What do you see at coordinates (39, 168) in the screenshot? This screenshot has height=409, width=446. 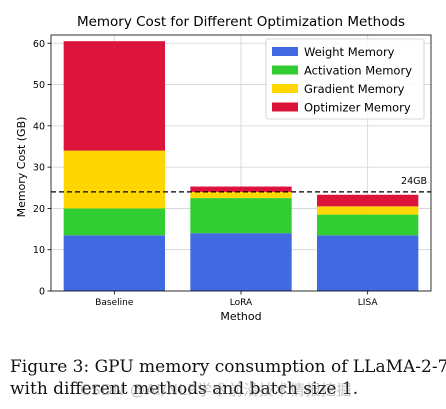 I see `y-tick-label: 30` at bounding box center [39, 168].